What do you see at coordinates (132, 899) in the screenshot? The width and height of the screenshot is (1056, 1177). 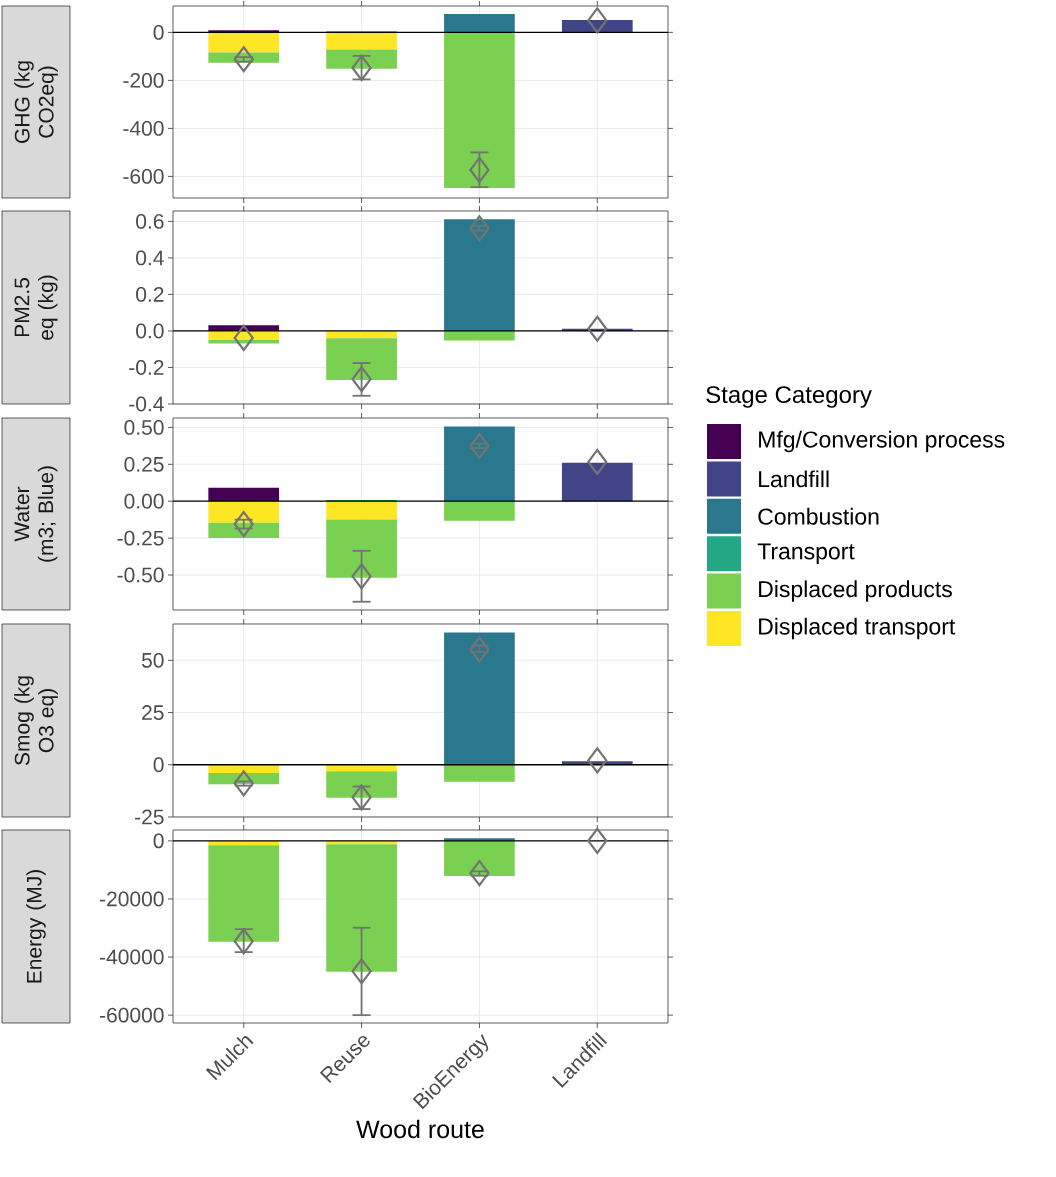 I see `y-tick-label: -20000` at bounding box center [132, 899].